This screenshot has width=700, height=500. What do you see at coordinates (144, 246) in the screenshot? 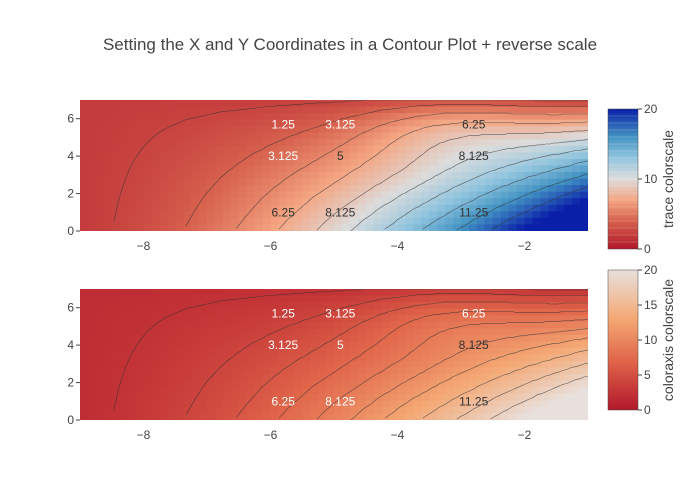
I see `x-tick-label: −8` at bounding box center [144, 246].